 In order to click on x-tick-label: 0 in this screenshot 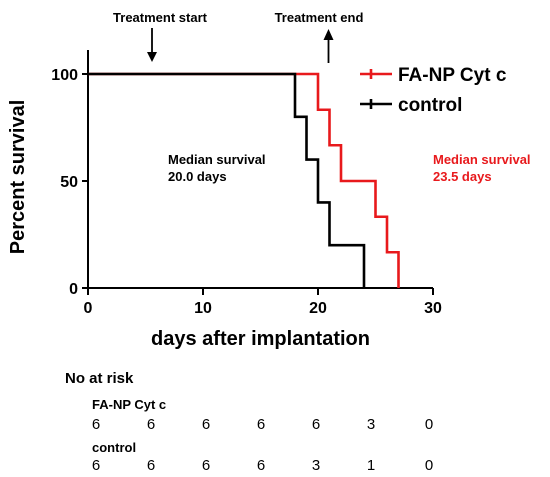, I will do `click(88, 308)`.